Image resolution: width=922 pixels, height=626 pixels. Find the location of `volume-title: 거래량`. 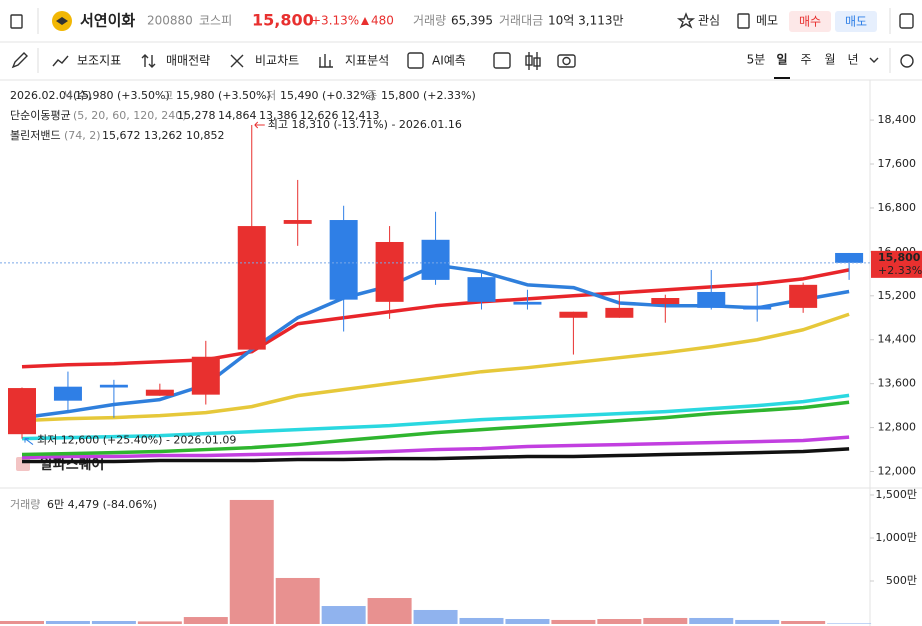

volume-title: 거래량 is located at coordinates (25, 504).